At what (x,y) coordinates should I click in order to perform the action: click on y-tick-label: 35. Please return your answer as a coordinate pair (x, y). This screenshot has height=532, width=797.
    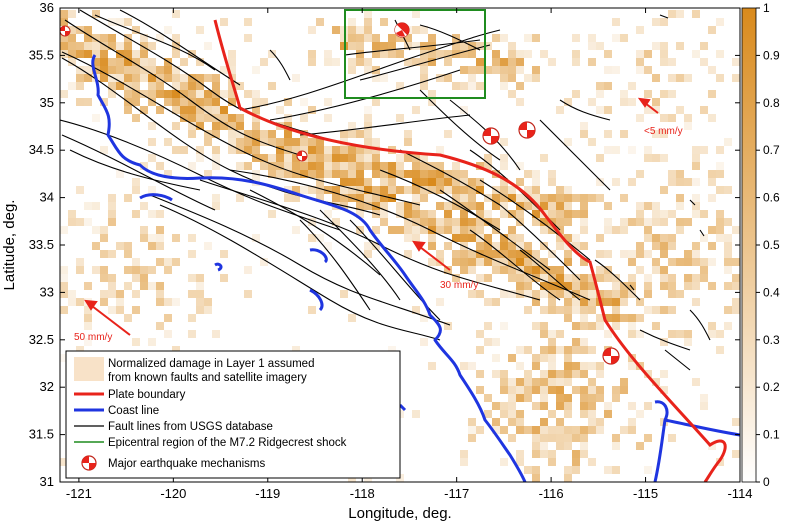
    Looking at the image, I should click on (47, 102).